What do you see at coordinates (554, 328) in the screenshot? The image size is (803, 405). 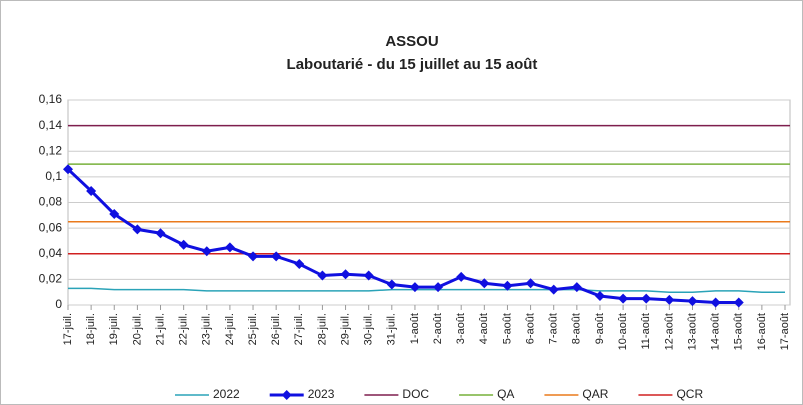 I see `x-tick-label: 7-août` at bounding box center [554, 328].